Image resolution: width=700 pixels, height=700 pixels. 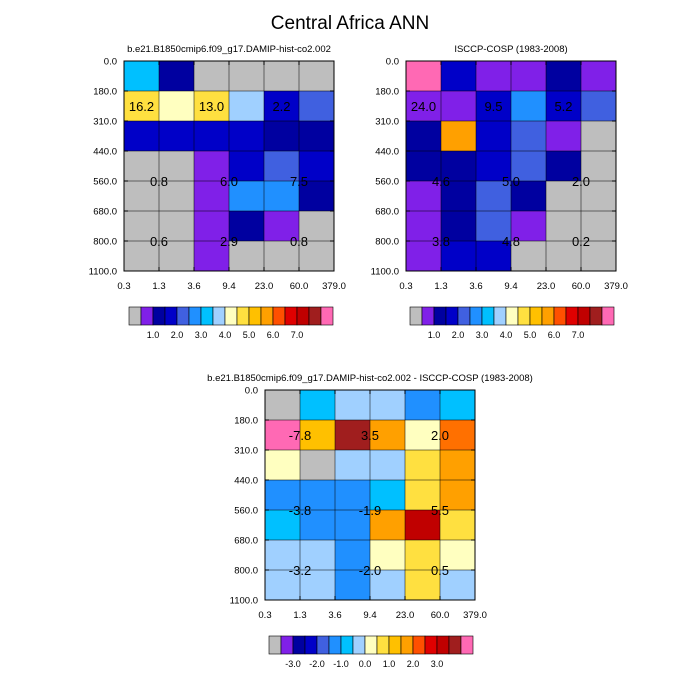 What do you see at coordinates (246, 481) in the screenshot?
I see `y-tick-label: 440.0` at bounding box center [246, 481].